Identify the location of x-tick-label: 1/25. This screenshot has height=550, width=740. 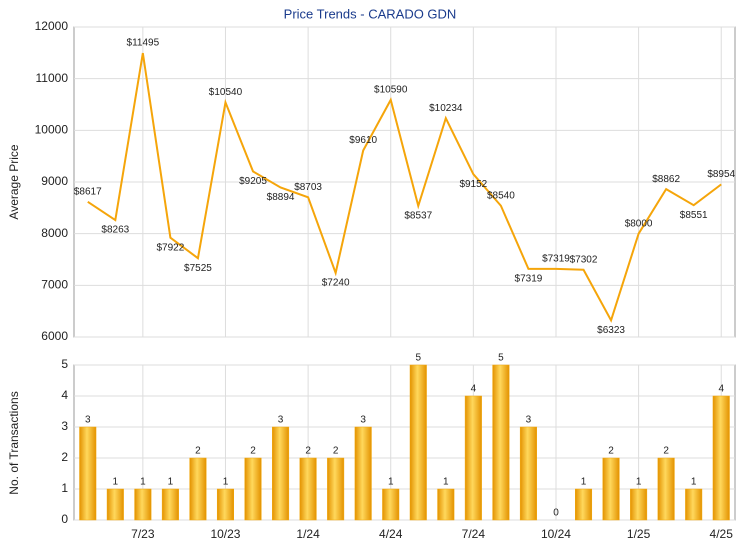
(639, 534).